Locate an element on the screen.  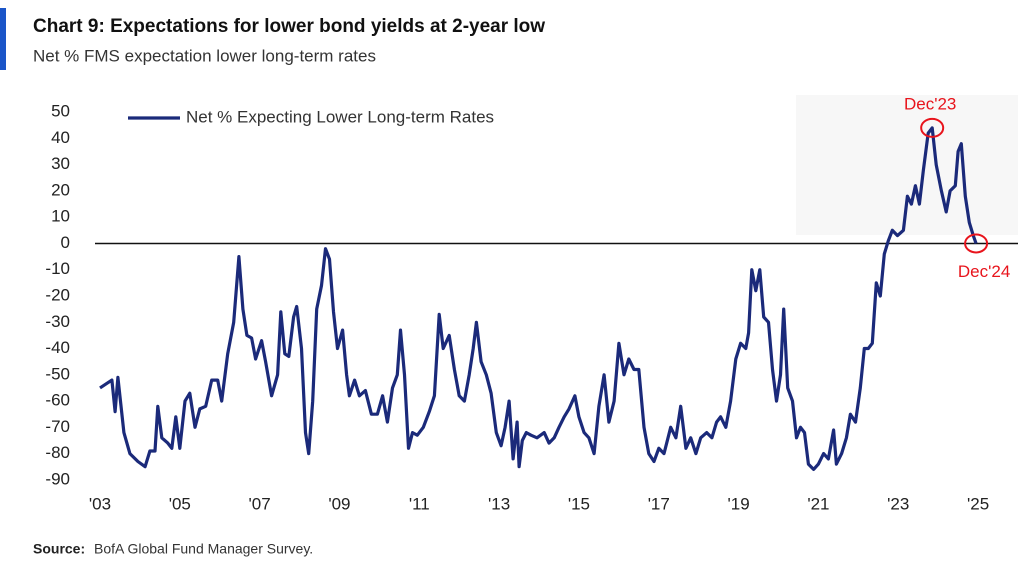
x-tick-label: '03 is located at coordinates (100, 503).